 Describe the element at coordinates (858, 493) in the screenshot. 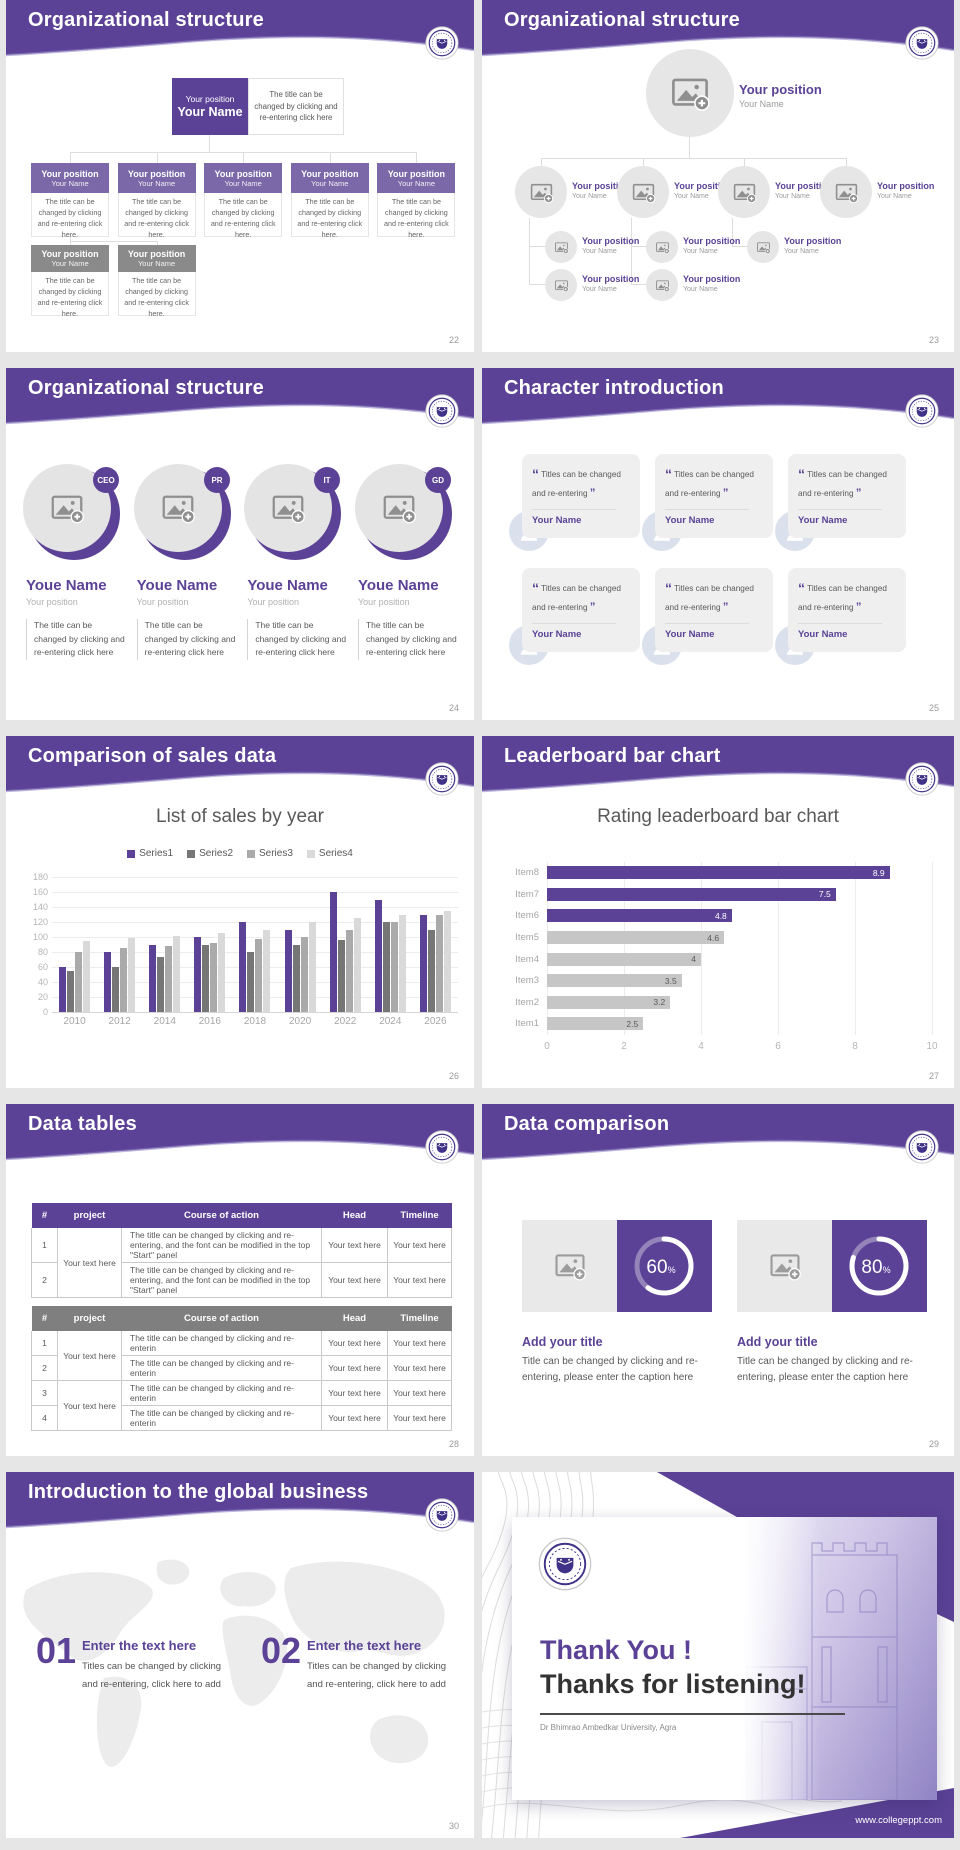

I see `quote-close-icon: ”` at that location.